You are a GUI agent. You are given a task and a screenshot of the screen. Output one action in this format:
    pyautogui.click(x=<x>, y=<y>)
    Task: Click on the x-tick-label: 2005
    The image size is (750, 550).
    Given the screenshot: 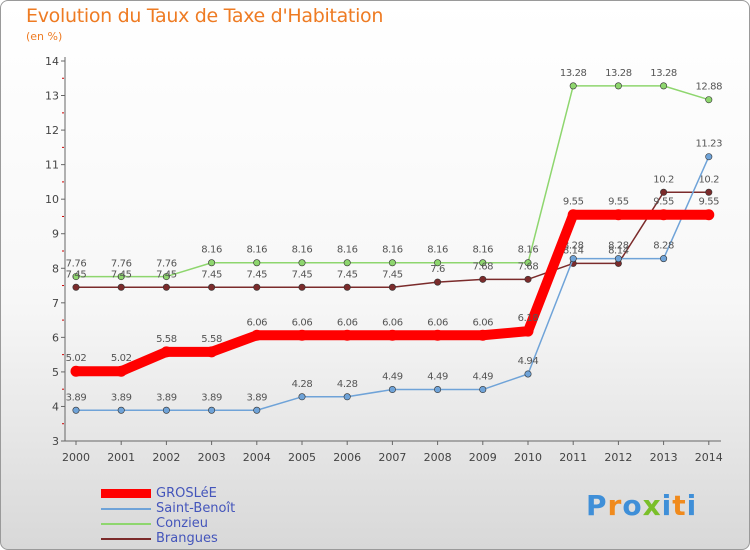 What is the action you would take?
    pyautogui.click(x=302, y=457)
    